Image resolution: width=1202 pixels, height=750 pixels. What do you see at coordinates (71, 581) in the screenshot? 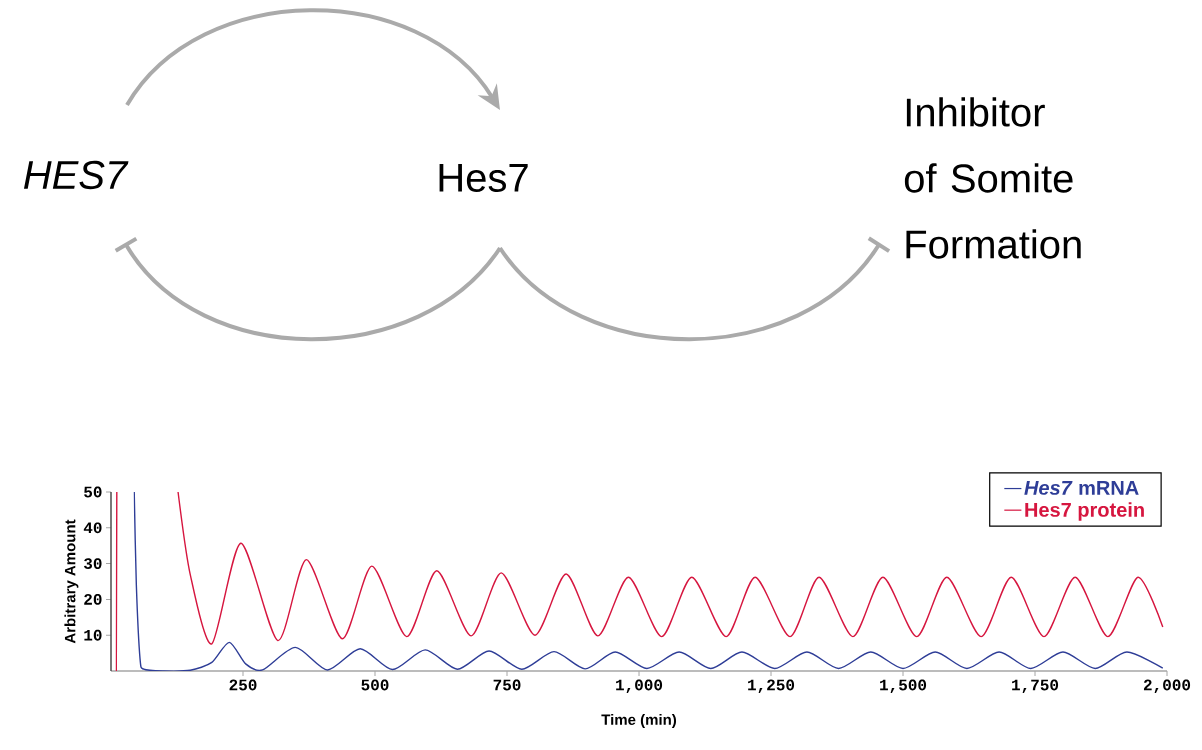
I see `y-axis-title: Arbitrary Amount` at bounding box center [71, 581].